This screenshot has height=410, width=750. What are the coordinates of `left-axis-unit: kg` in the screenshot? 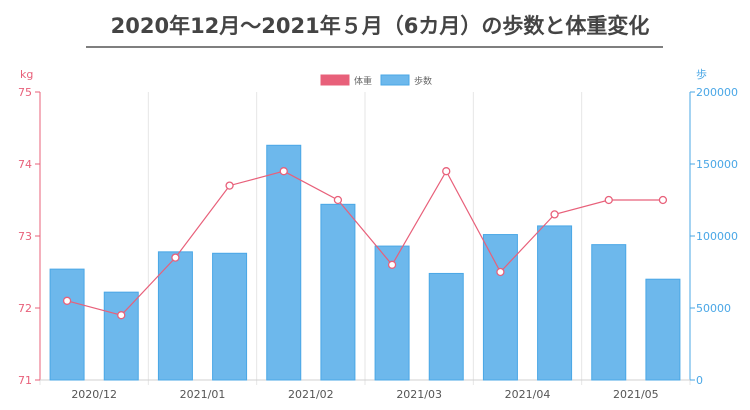 It's located at (26, 74).